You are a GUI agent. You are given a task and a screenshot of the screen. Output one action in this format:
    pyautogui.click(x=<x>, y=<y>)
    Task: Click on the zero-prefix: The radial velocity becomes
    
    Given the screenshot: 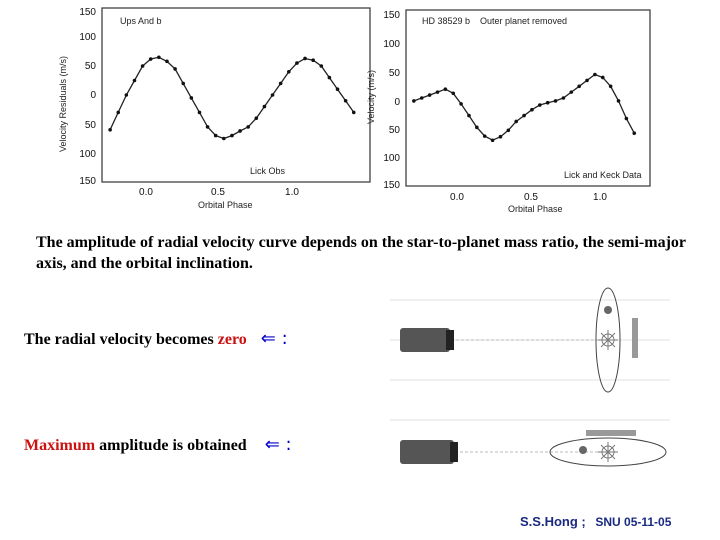 What is the action you would take?
    pyautogui.click(x=121, y=339)
    